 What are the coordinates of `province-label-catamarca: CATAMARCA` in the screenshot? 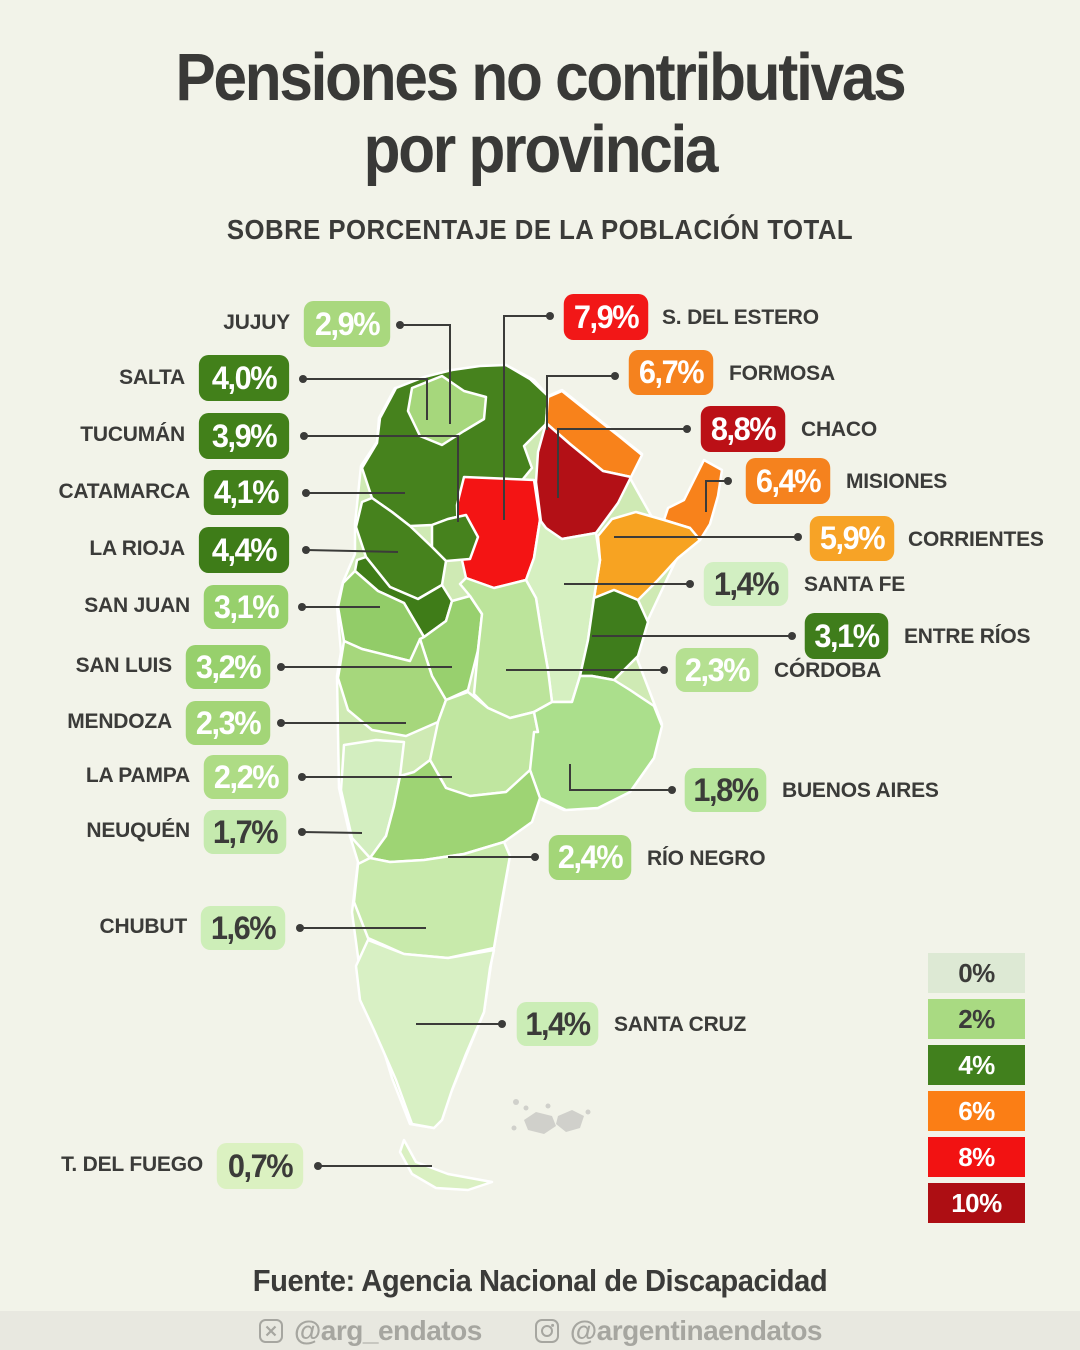 It's located at (124, 491).